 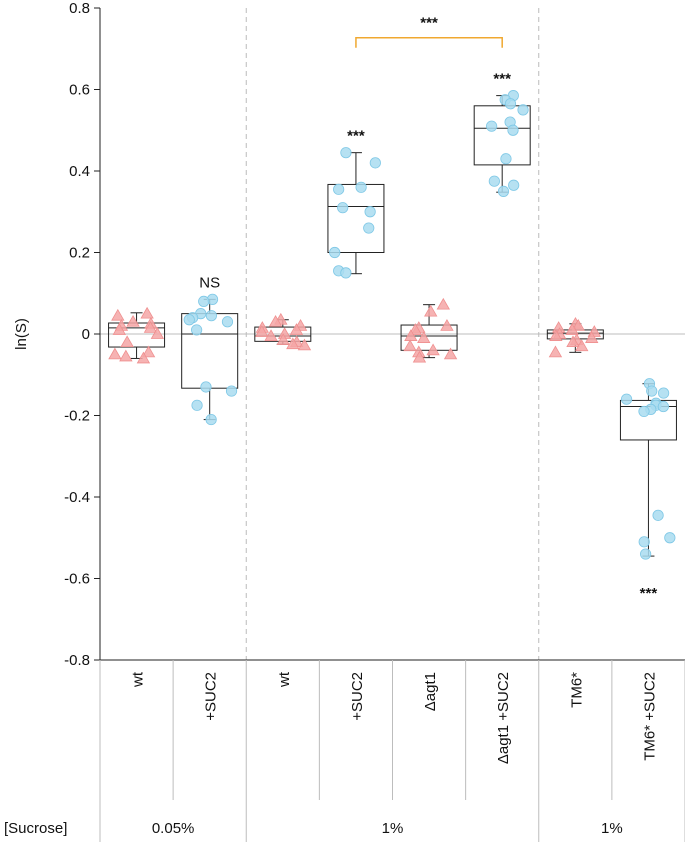 I want to click on y-axis-label: ln(S), so click(x=21, y=334).